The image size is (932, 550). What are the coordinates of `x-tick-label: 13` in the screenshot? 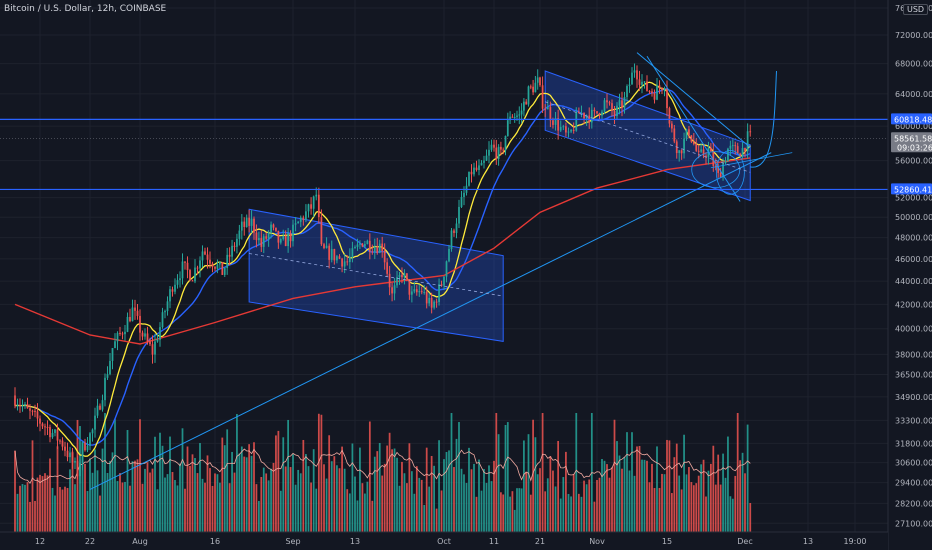 It's located at (355, 541).